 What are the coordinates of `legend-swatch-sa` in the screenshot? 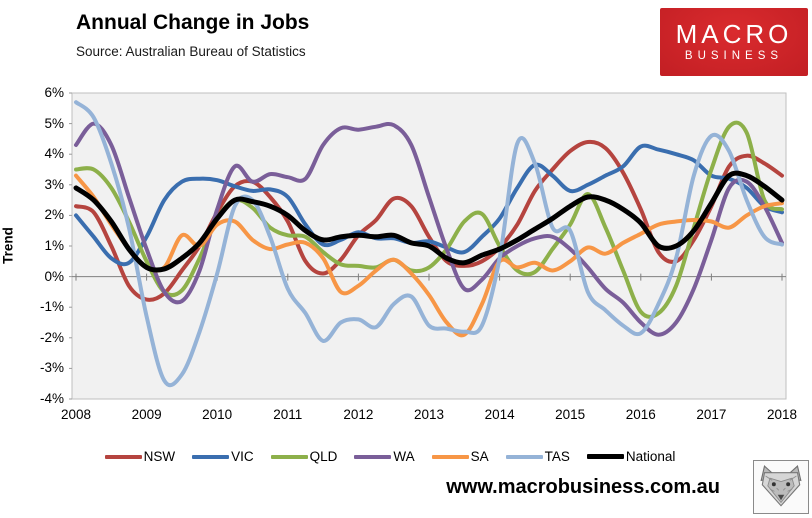 It's located at (450, 456).